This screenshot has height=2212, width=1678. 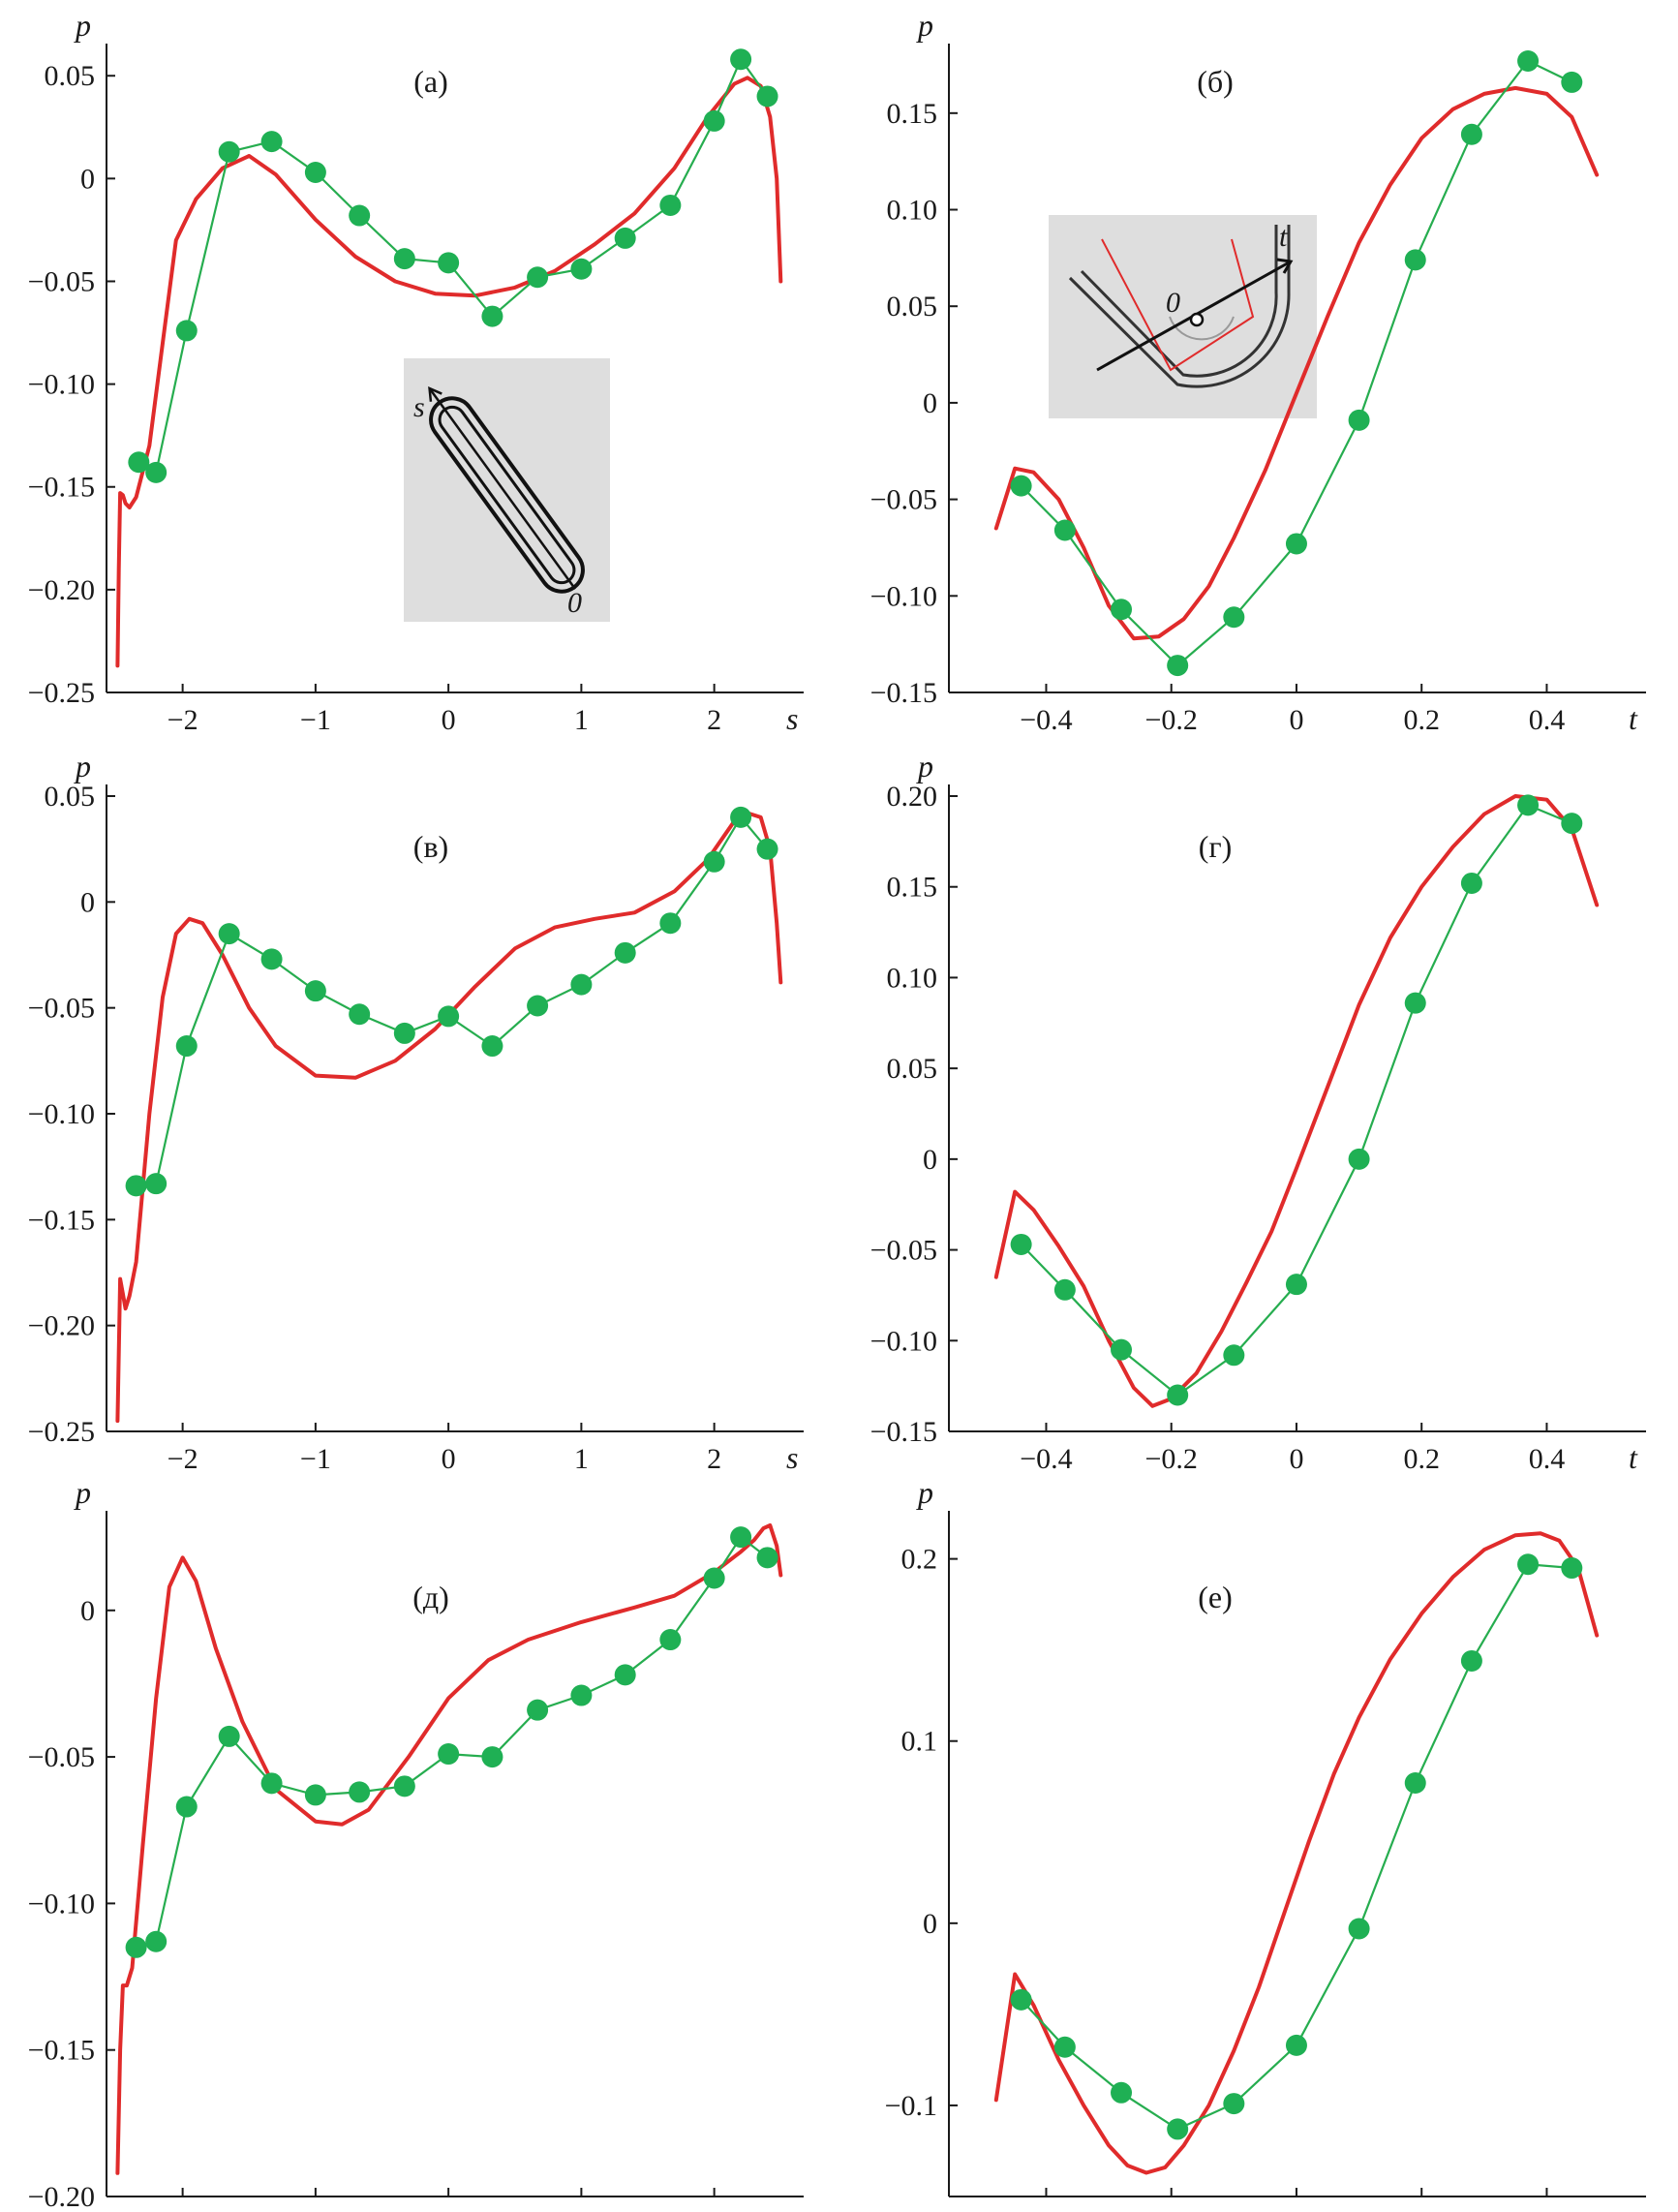 I want to click on inset-diagram: s0, so click(x=507, y=490).